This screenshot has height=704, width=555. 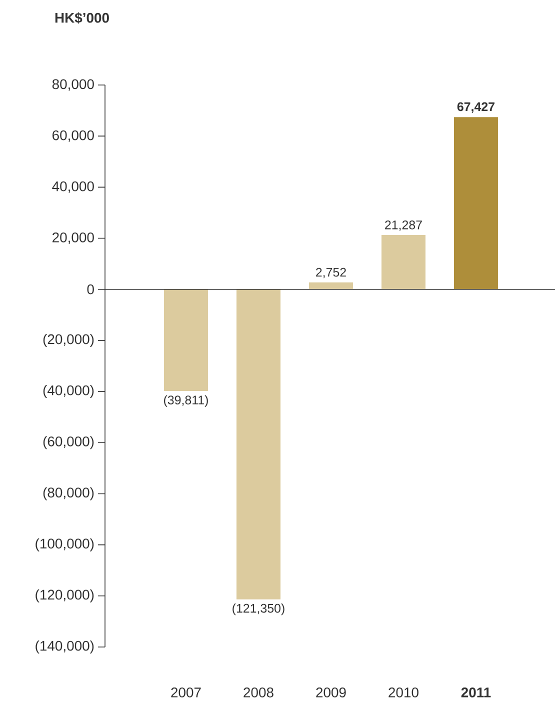 I want to click on y-tick-label: (80,000), so click(x=68, y=493).